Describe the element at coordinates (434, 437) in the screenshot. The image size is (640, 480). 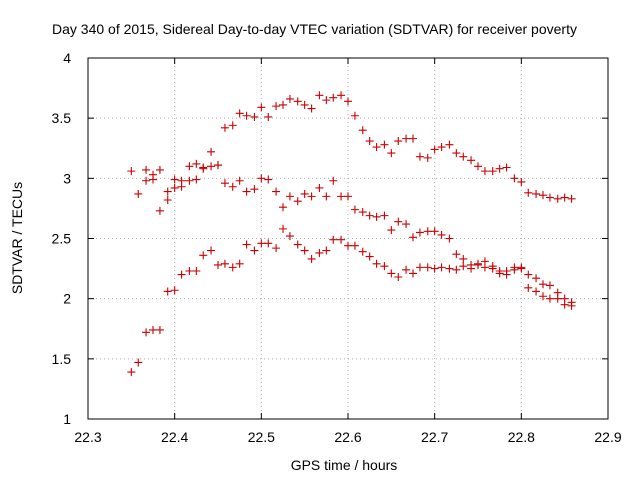
I see `x-tick-label: 22.7` at that location.